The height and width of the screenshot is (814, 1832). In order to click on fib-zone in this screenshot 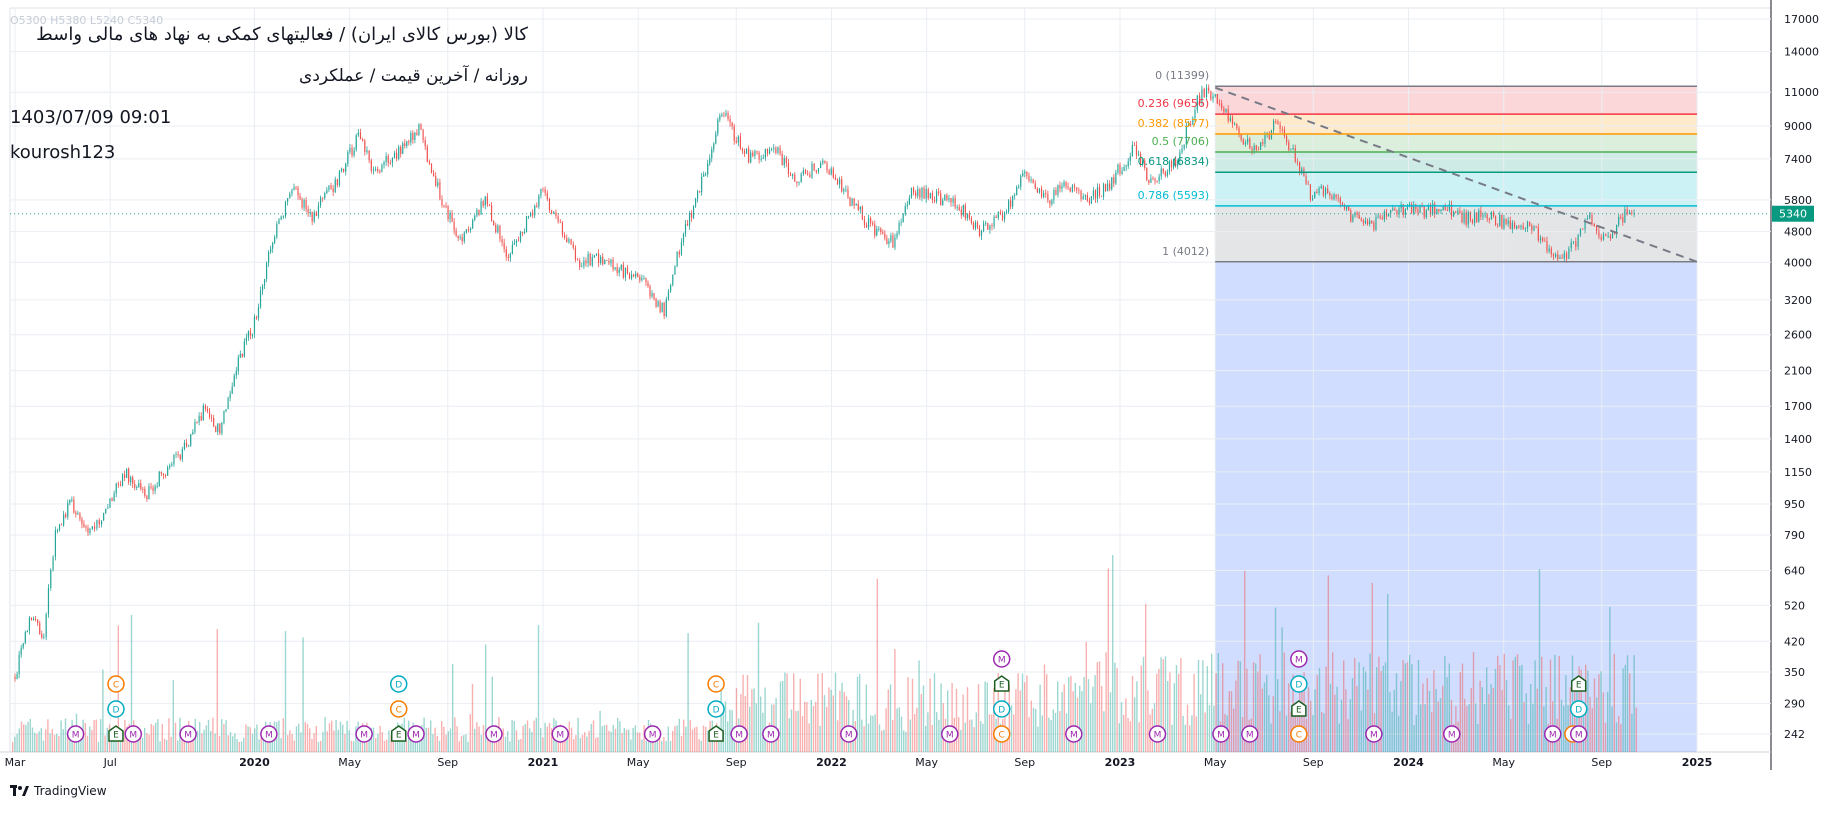, I will do `click(1456, 100)`.